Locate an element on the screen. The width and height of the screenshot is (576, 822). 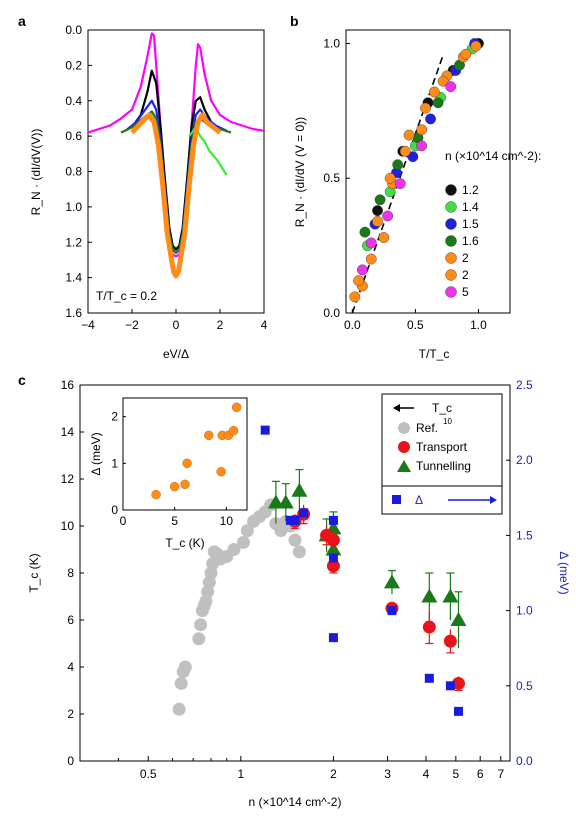
panel-a-xtick-label: 2 is located at coordinates (220, 325).